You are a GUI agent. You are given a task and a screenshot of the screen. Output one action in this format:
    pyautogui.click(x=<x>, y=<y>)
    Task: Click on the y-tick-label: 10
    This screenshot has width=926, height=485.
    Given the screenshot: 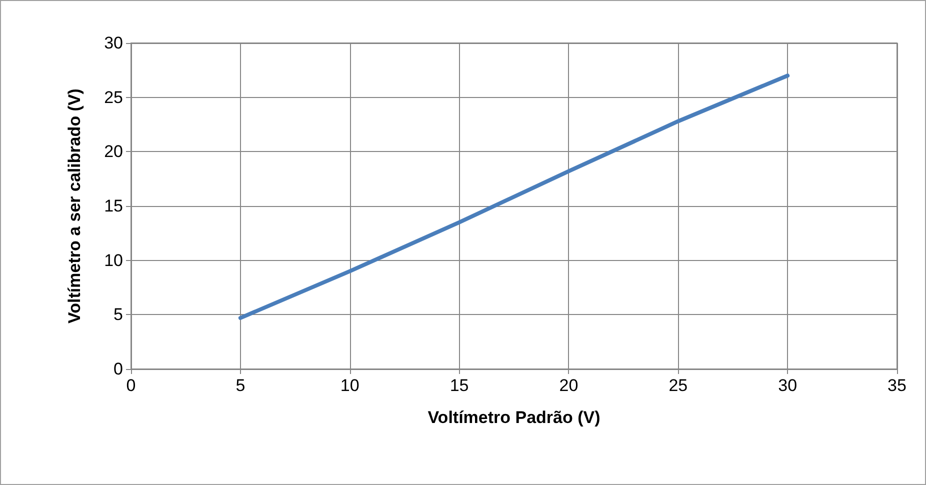 What is the action you would take?
    pyautogui.click(x=113, y=260)
    